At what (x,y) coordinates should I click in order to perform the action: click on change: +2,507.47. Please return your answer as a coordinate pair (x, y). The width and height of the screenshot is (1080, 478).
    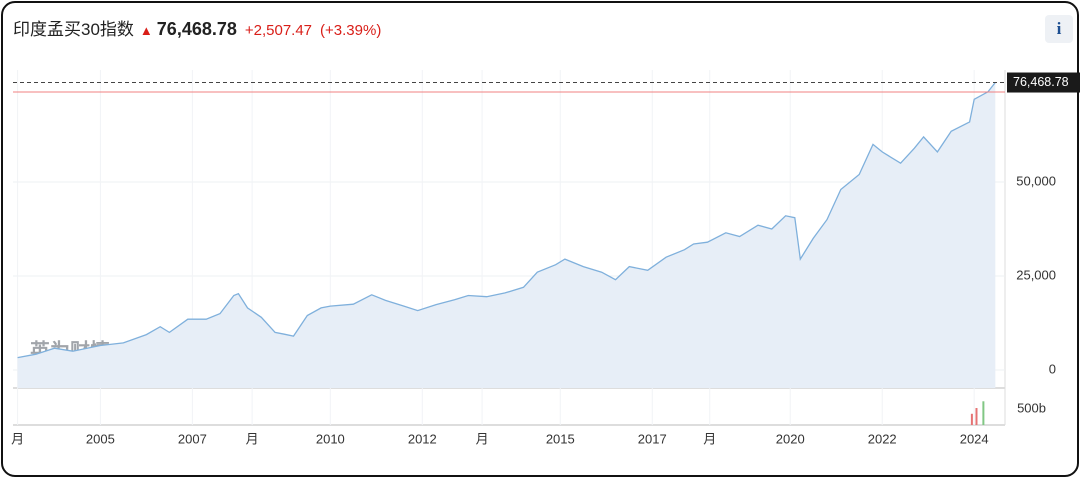
    Looking at the image, I should click on (278, 30).